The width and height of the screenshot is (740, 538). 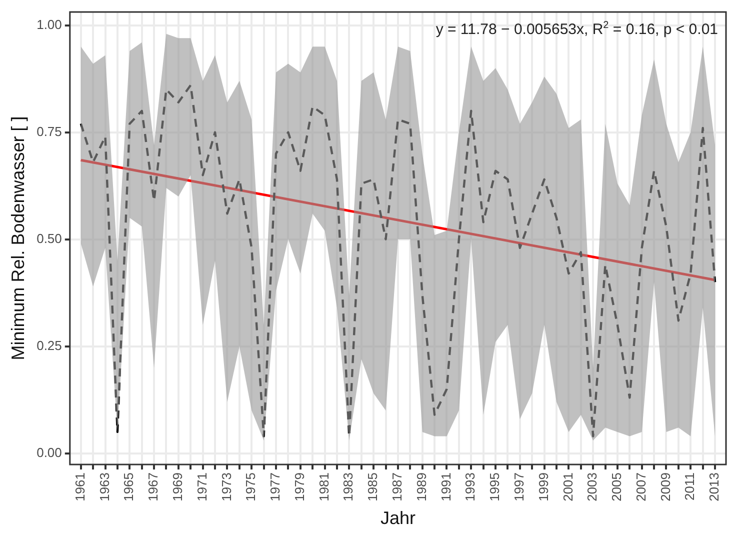 What do you see at coordinates (299, 487) in the screenshot?
I see `x-tick-label: 1979` at bounding box center [299, 487].